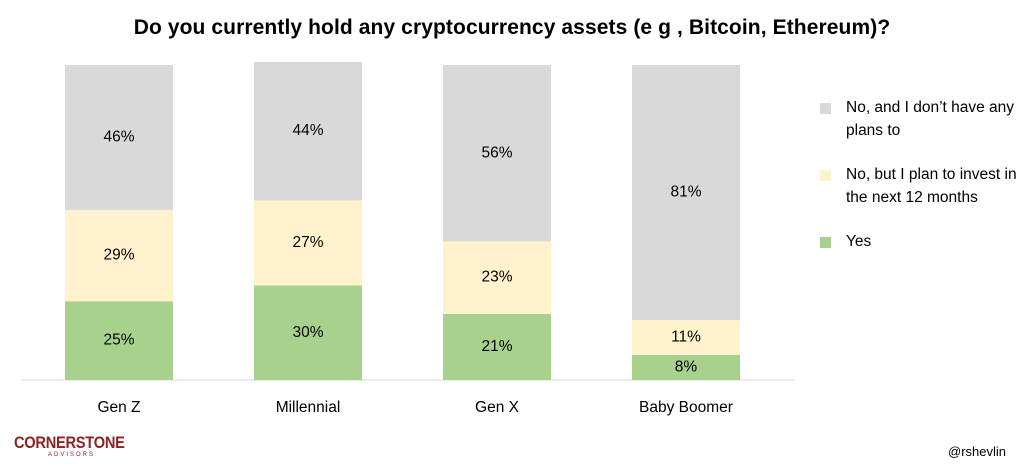 This screenshot has height=473, width=1024. I want to click on cornerstone-logo: CORNERSTONE ADVISORS, so click(69, 446).